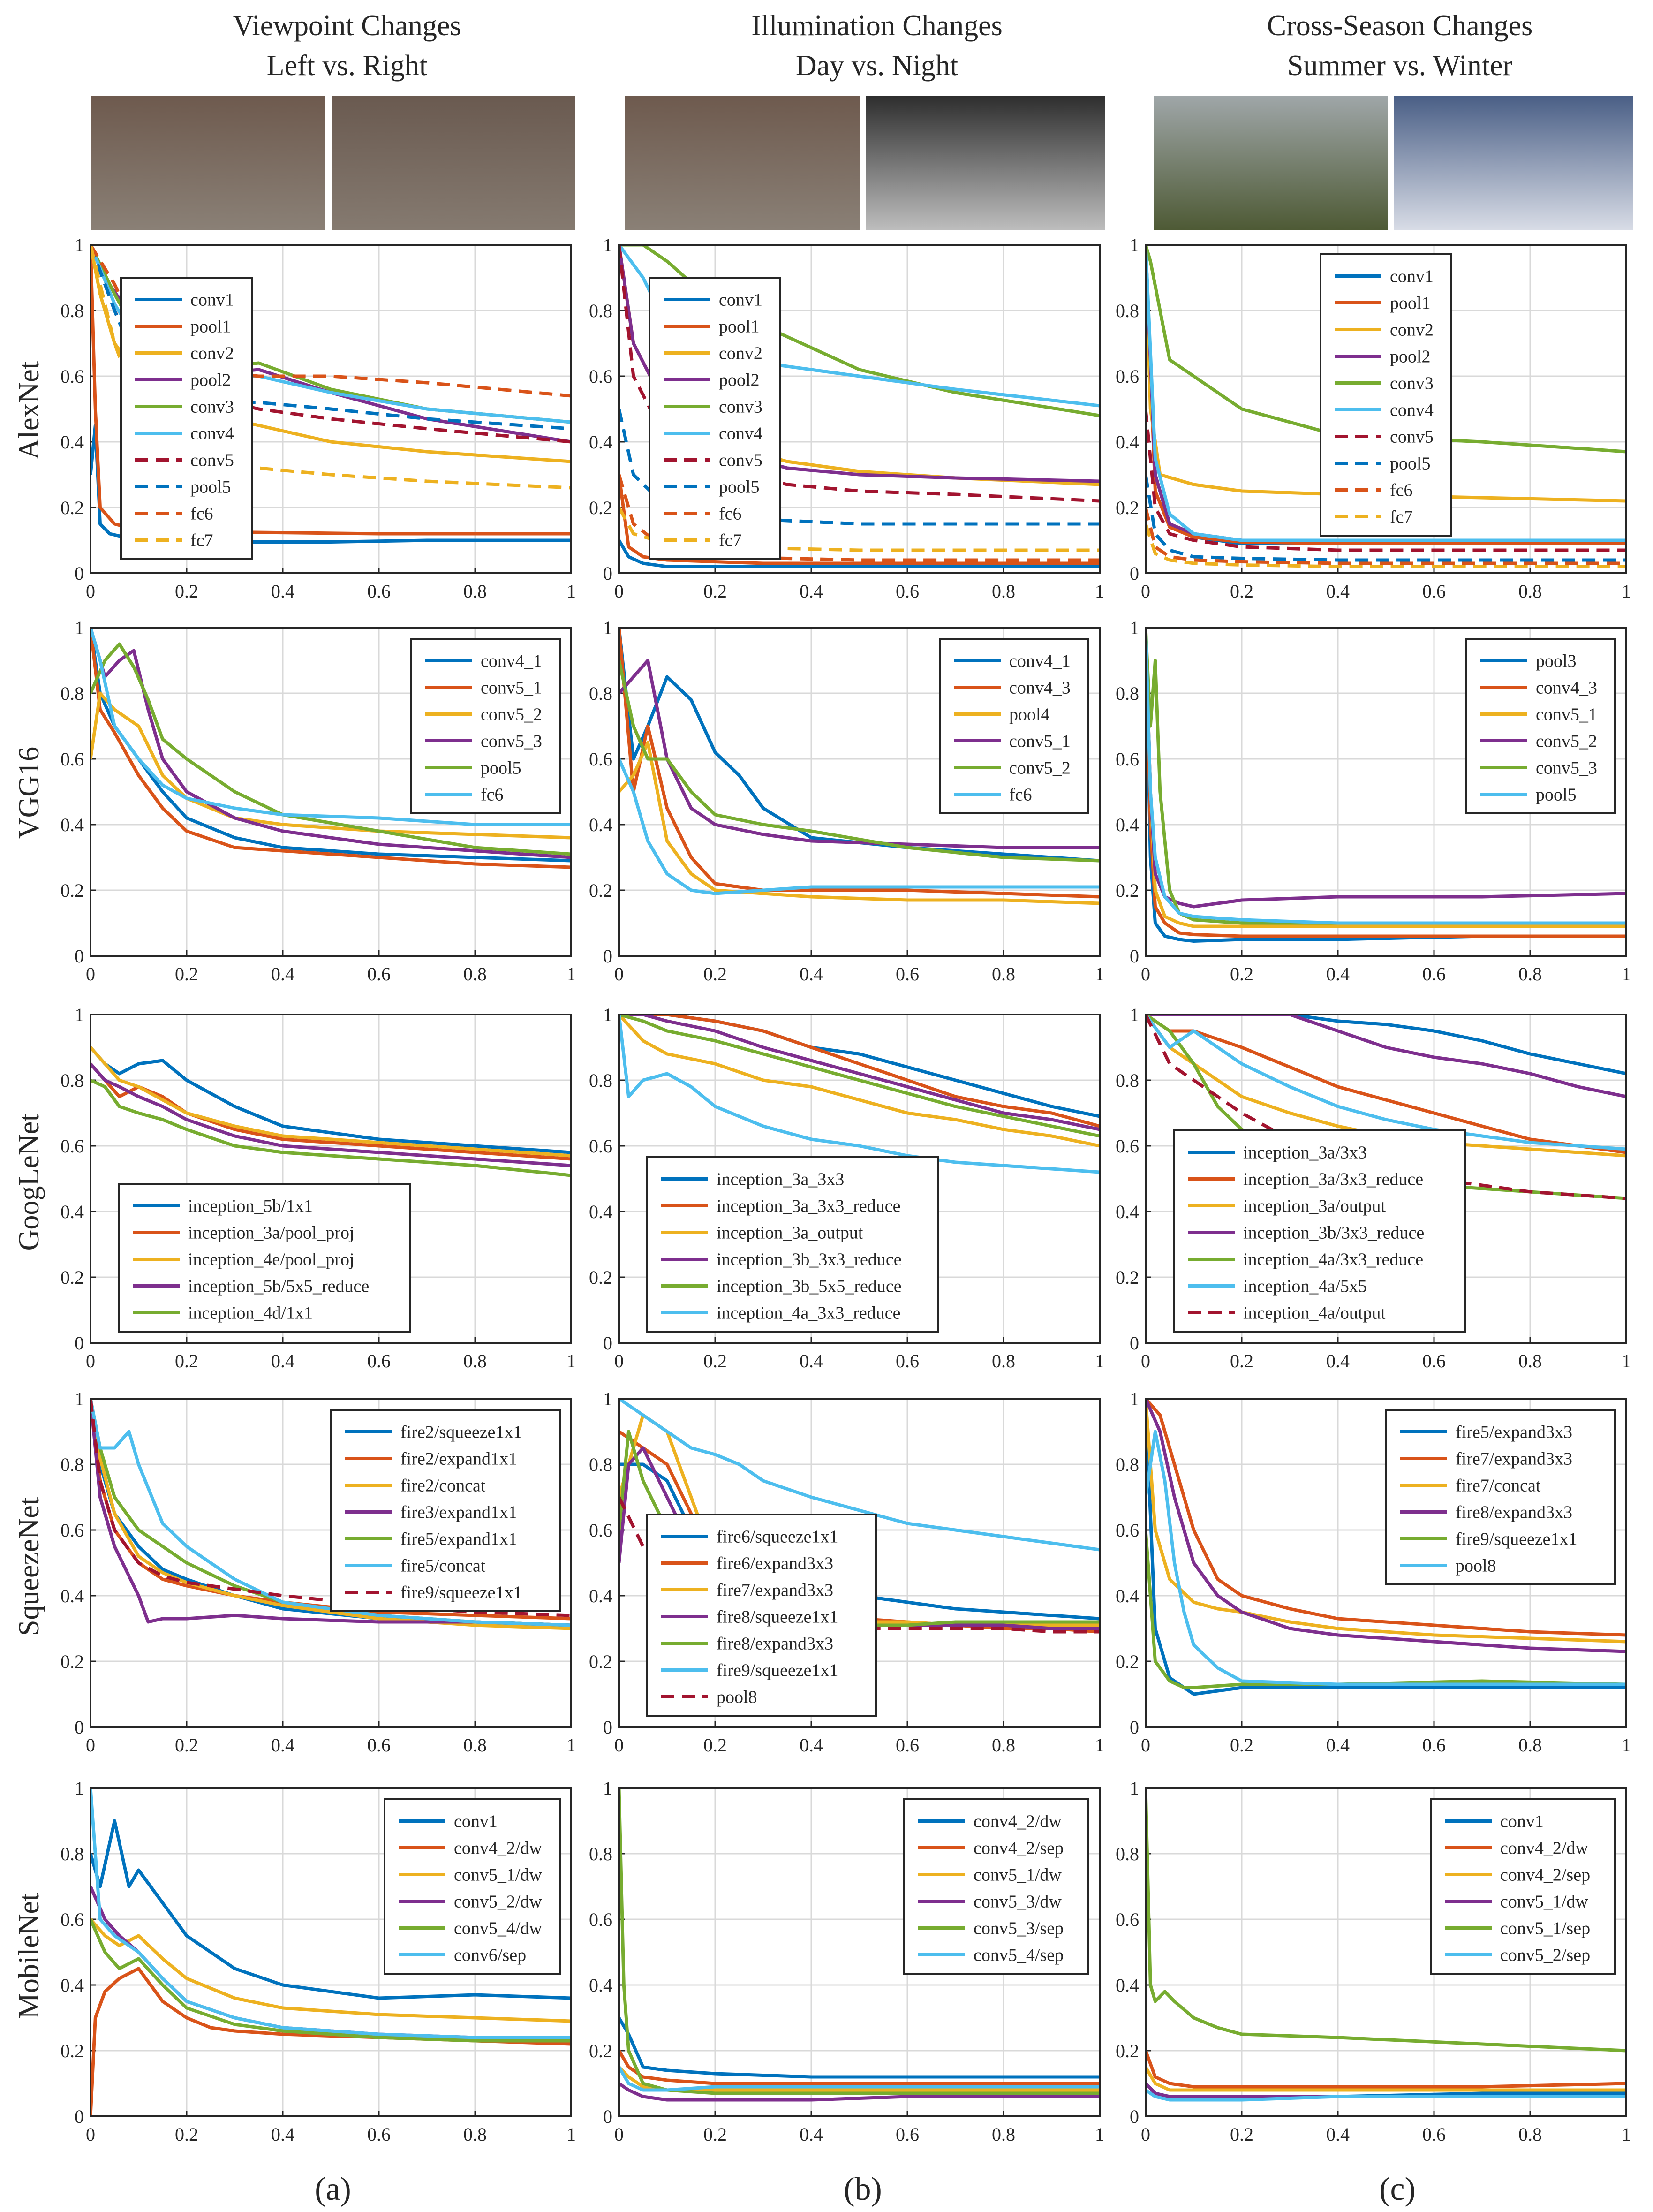  Describe the element at coordinates (201, 541) in the screenshot. I see `legend-label-fc7: fc7` at that location.